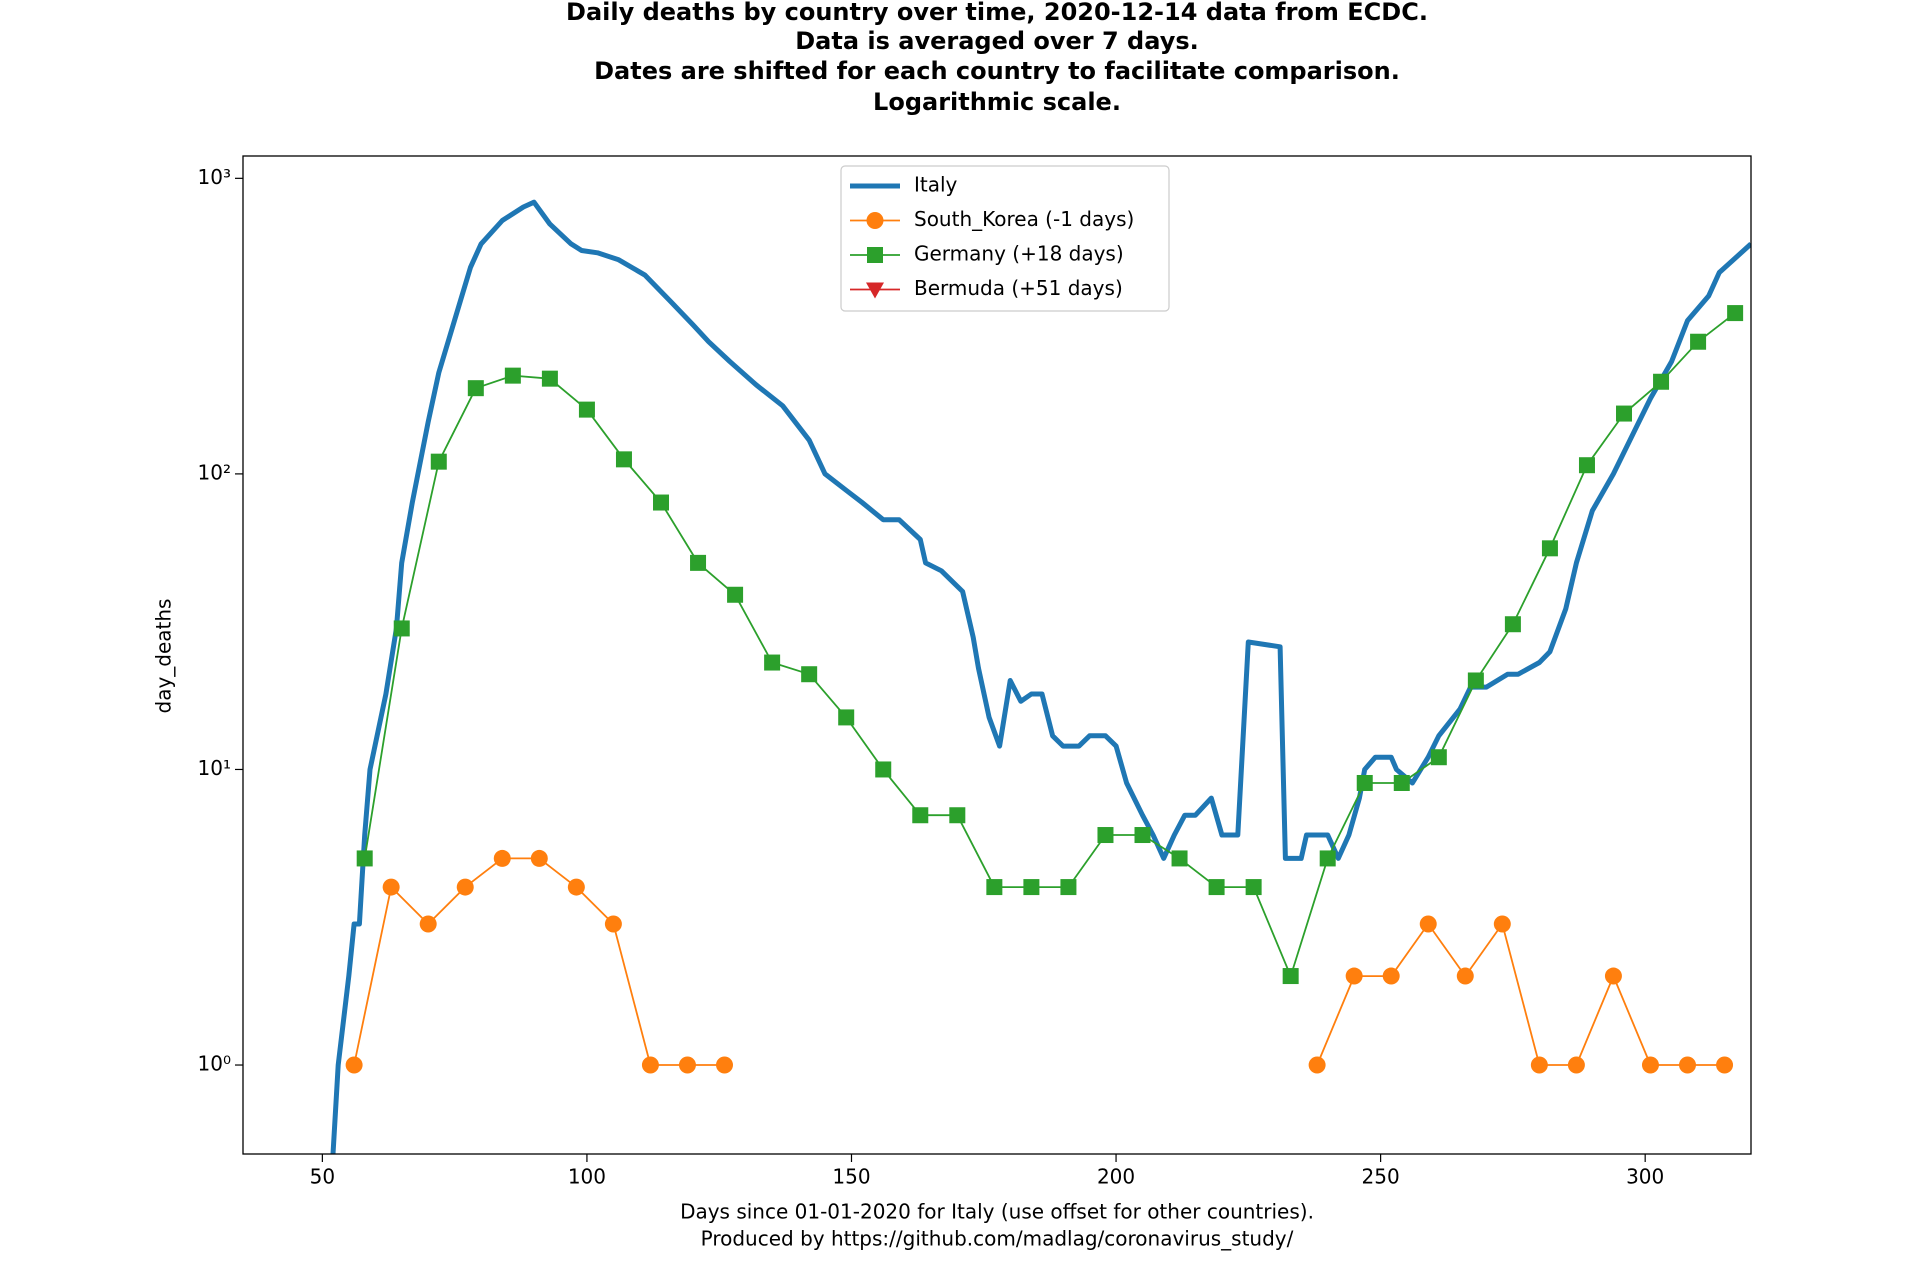 The width and height of the screenshot is (1920, 1280). Describe the element at coordinates (214, 768) in the screenshot. I see `y-tick-label: 10¹` at that location.